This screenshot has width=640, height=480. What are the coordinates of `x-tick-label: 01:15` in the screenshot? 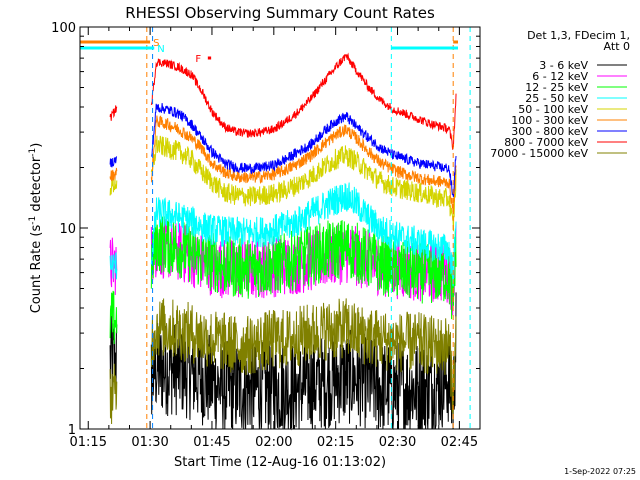 It's located at (88, 442).